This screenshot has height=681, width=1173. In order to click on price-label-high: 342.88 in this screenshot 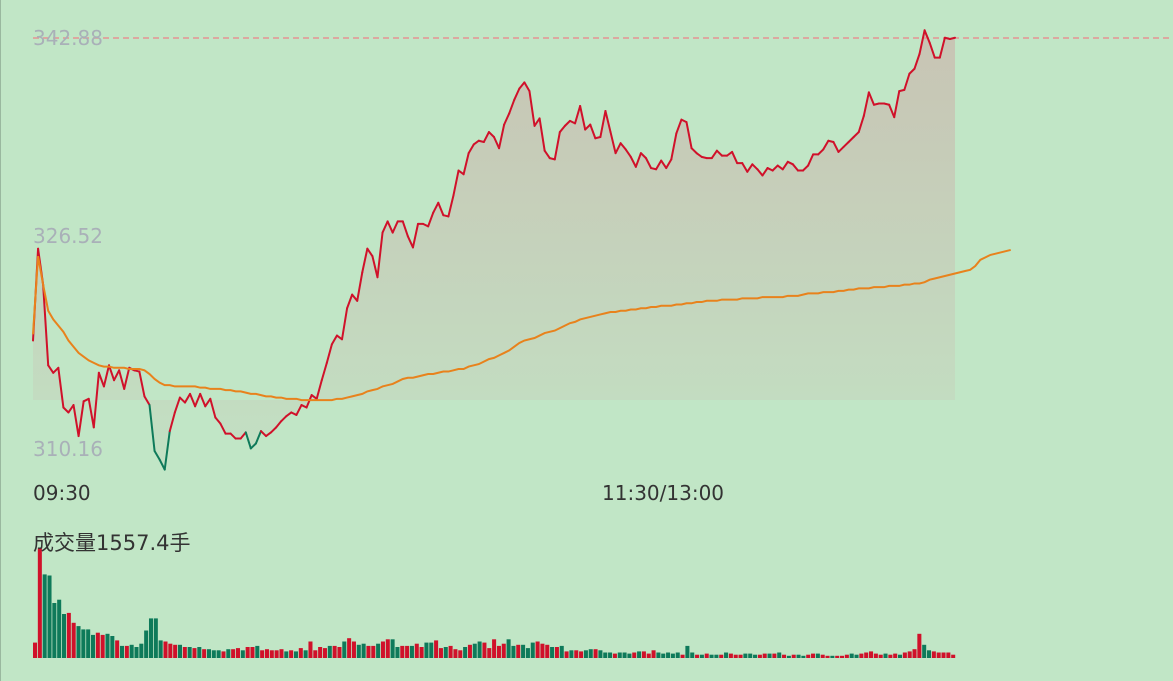, I will do `click(68, 38)`.